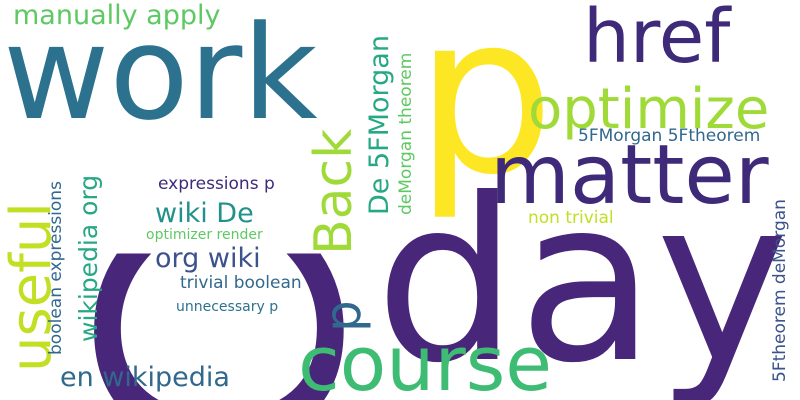 The width and height of the screenshot is (800, 400). What do you see at coordinates (334, 191) in the screenshot?
I see `word-back: Back` at bounding box center [334, 191].